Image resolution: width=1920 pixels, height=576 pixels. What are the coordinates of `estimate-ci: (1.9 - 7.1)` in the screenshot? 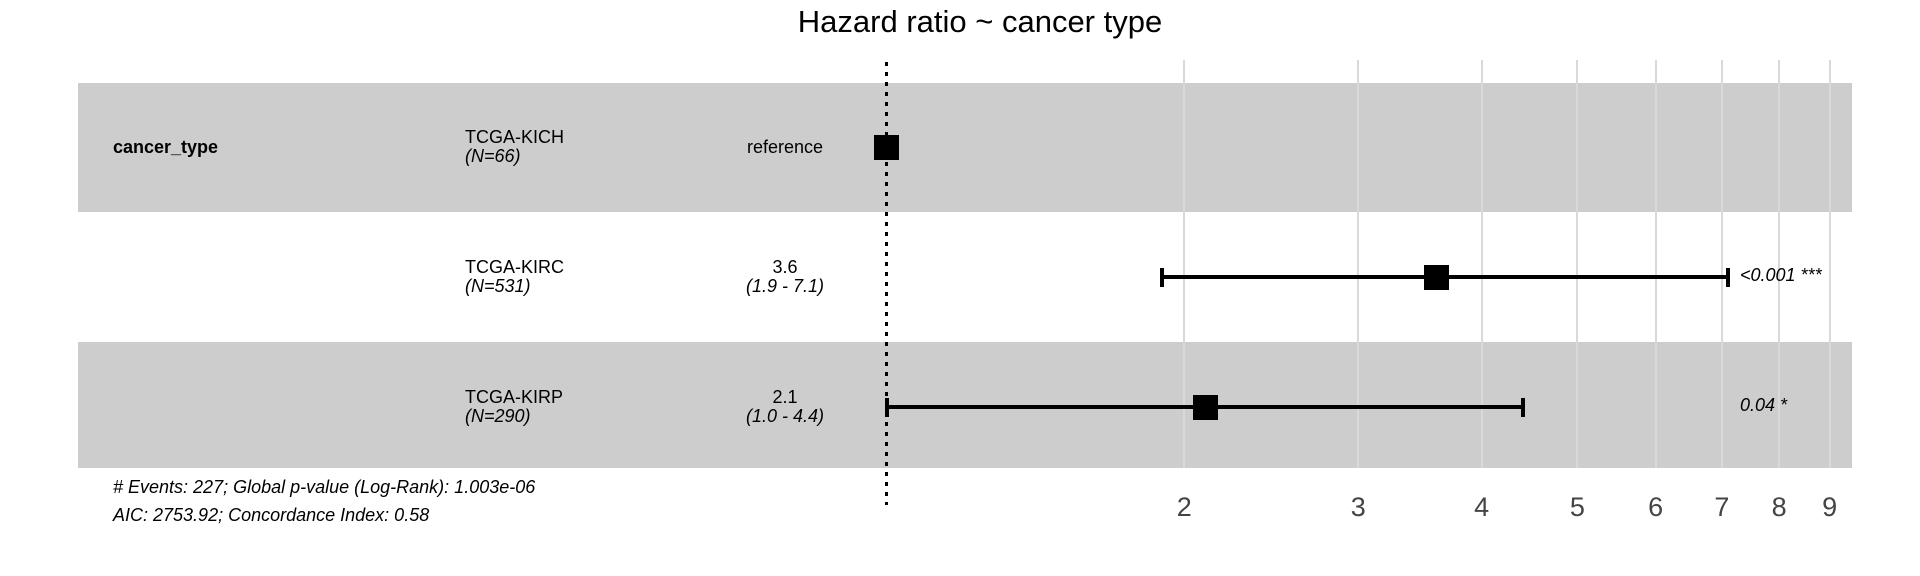 It's located at (785, 286).